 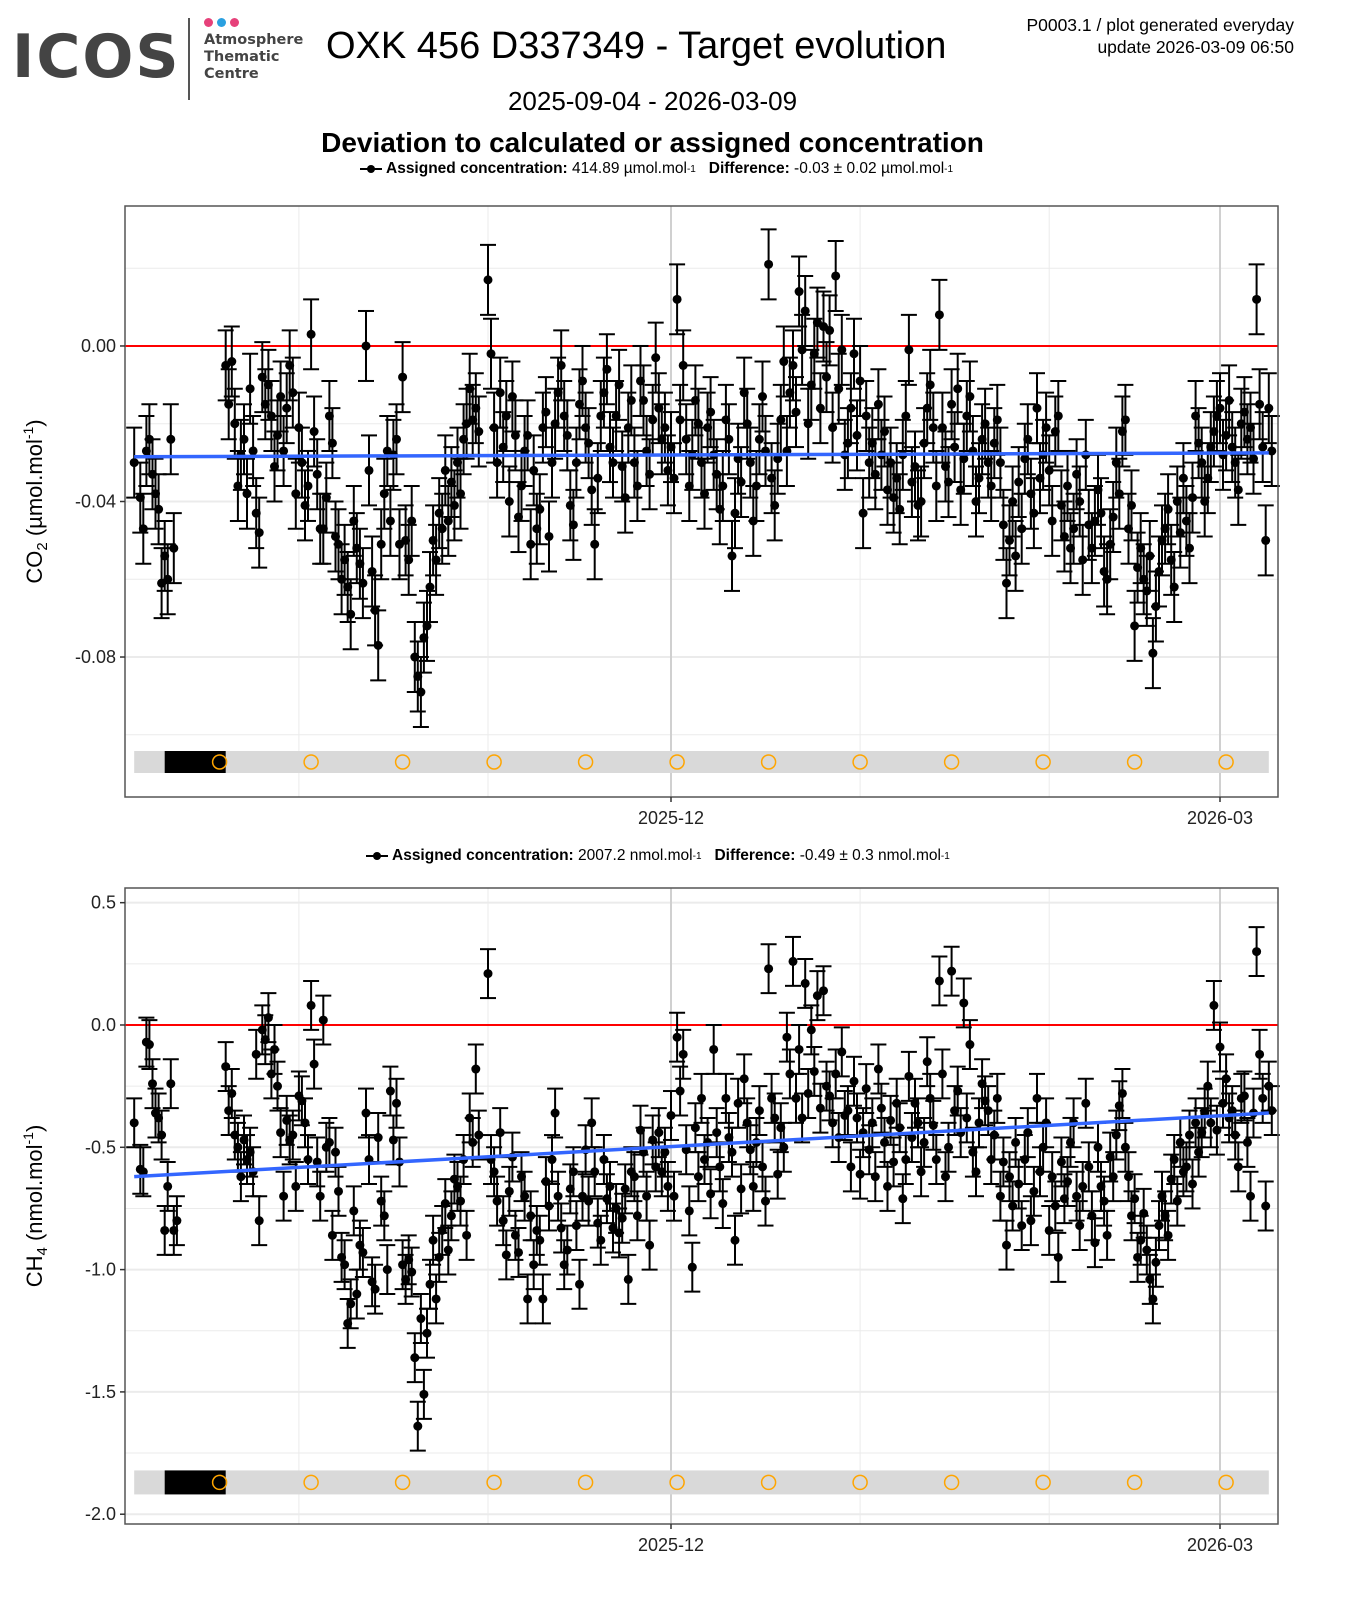 What do you see at coordinates (1220, 1545) in the screenshot?
I see `x-tick-label: 2026-03` at bounding box center [1220, 1545].